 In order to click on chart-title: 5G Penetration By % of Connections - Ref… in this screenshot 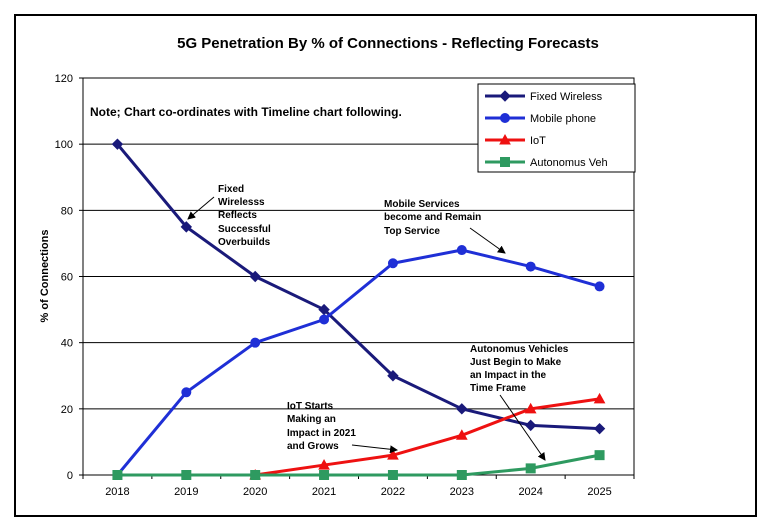, I will do `click(388, 43)`.